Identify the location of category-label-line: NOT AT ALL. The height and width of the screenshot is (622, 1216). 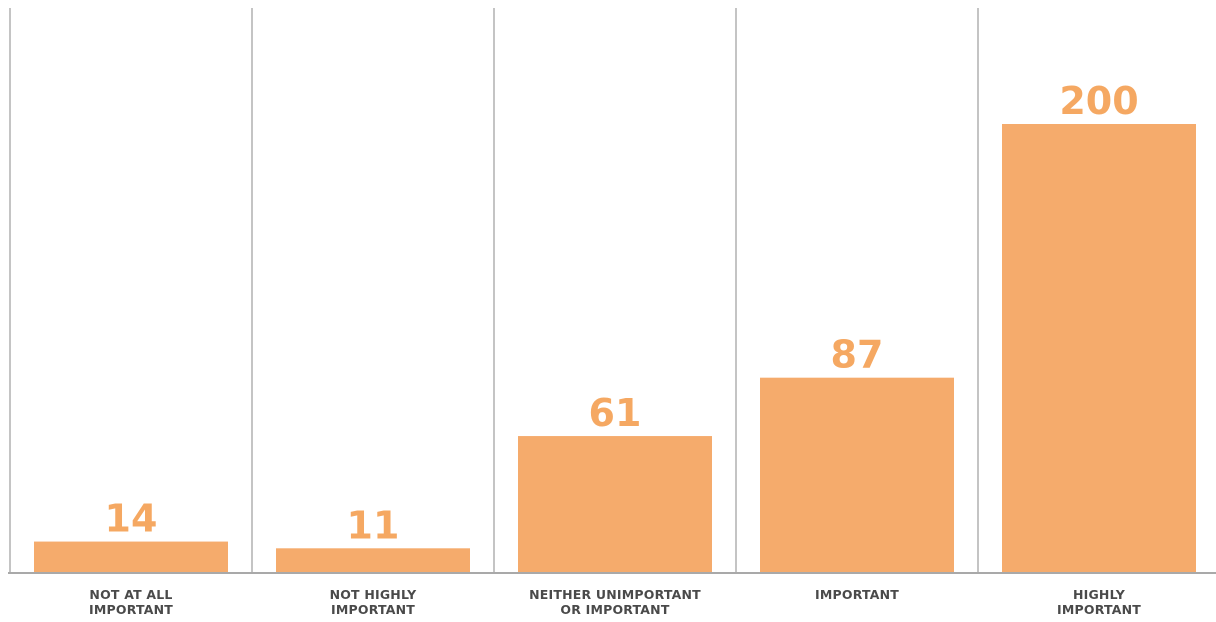
(130, 594).